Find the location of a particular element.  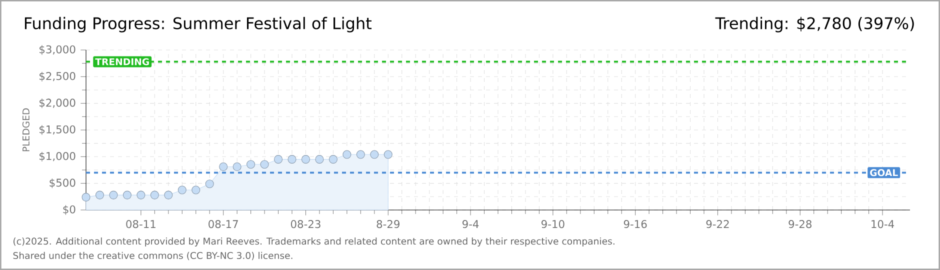

y-axis-title: PLEDGED is located at coordinates (26, 130).